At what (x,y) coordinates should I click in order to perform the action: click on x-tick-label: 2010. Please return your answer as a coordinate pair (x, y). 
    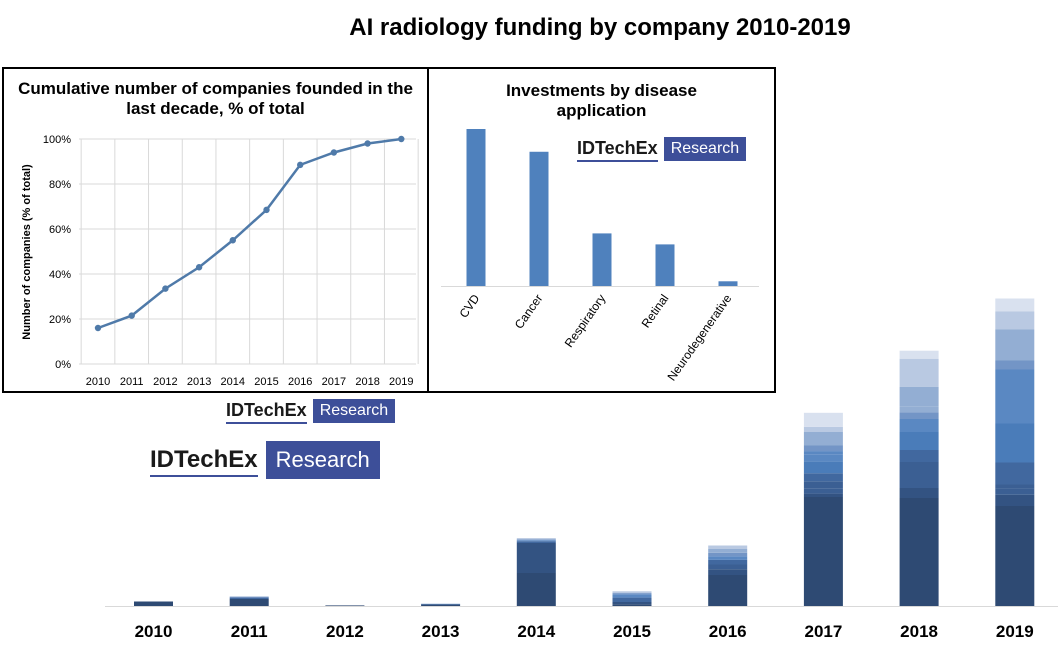
    Looking at the image, I should click on (98, 382).